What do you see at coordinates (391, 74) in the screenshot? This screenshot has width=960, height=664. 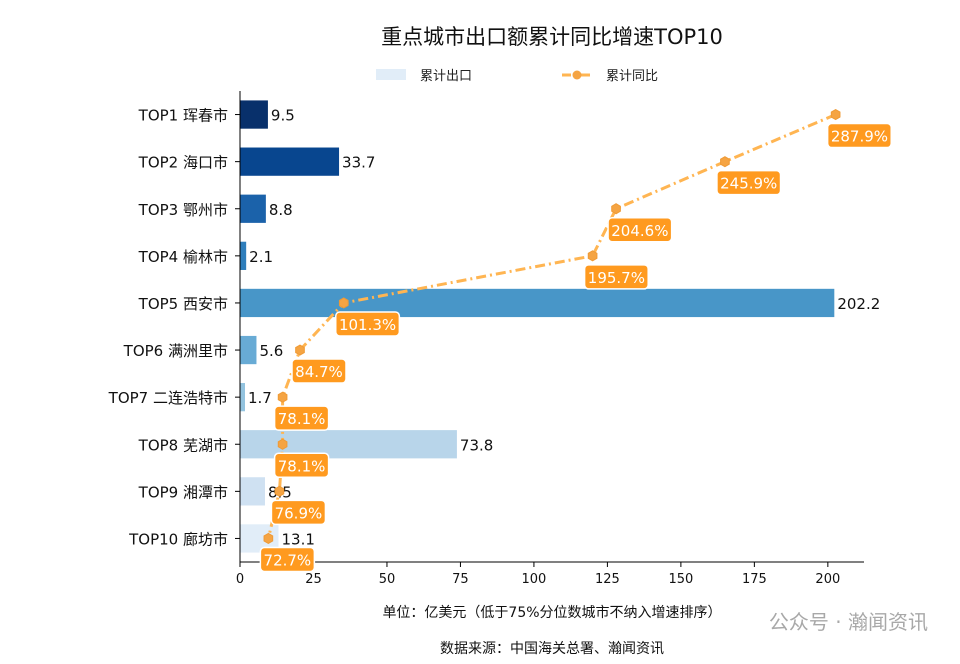 I see `legend-swatch-bar` at bounding box center [391, 74].